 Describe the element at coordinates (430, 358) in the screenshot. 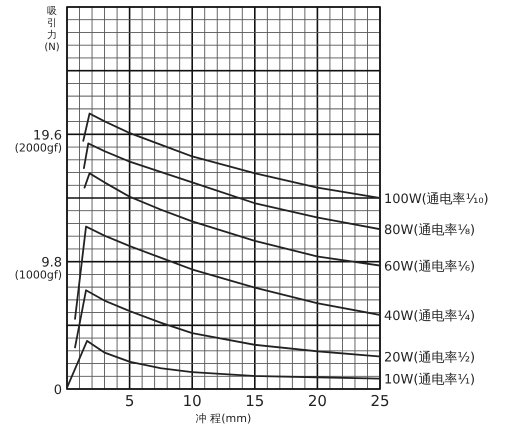

I see `series-label: 20W(通电率¹⁄₂)` at that location.